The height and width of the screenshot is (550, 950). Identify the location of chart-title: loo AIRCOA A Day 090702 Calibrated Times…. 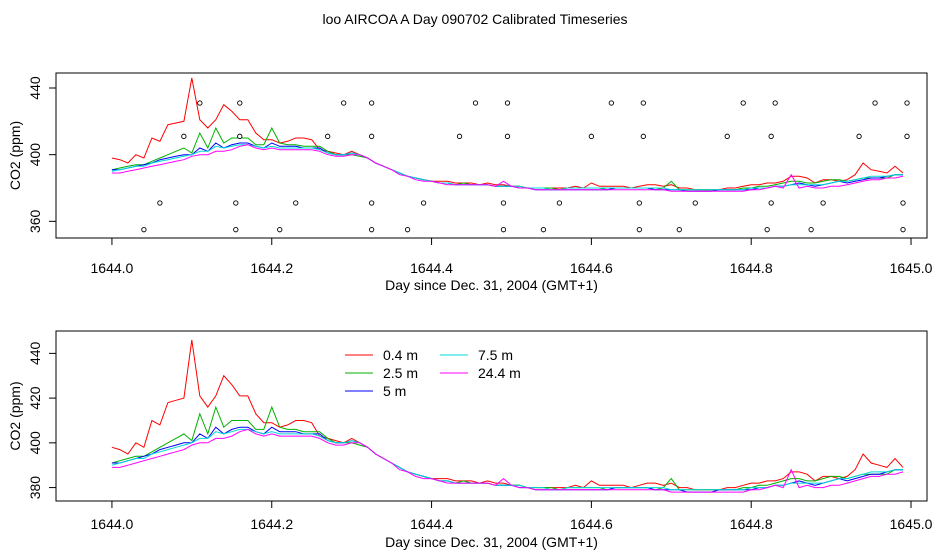
(475, 19).